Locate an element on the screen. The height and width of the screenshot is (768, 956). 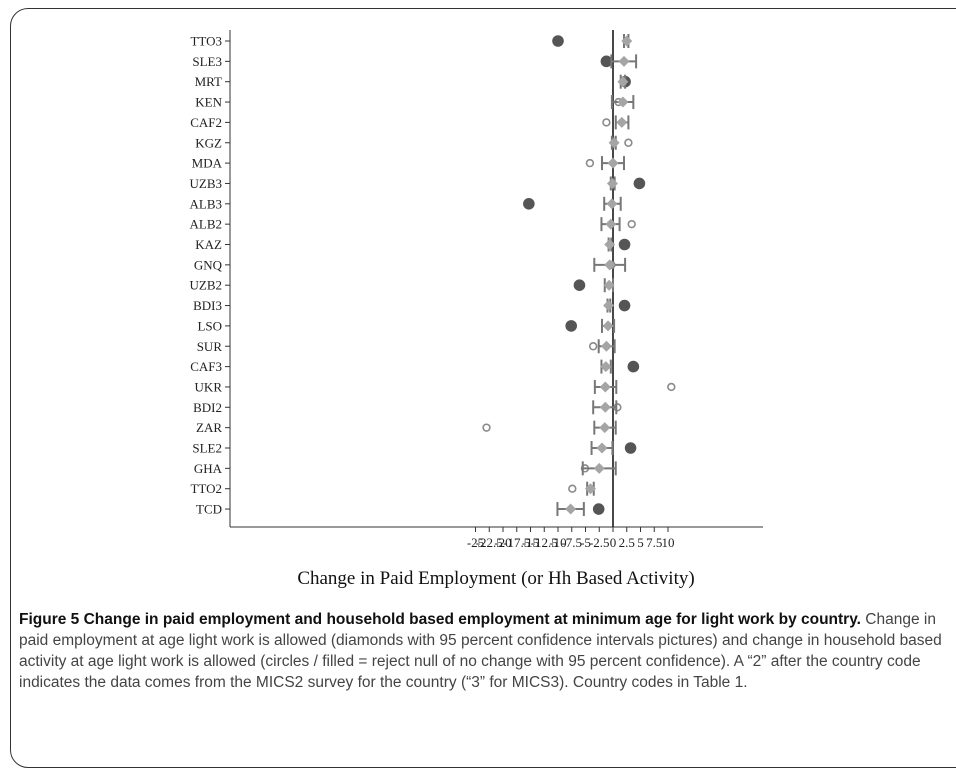
x-tick-label: -7.5 is located at coordinates (571, 542).